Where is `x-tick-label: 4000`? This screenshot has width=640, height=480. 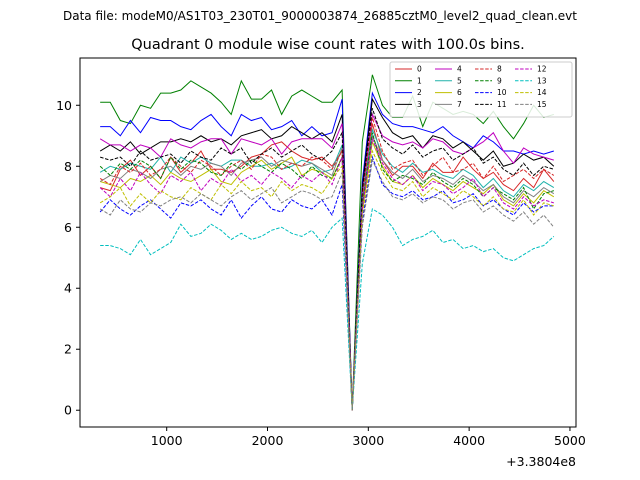 x-tick-label: 4000 is located at coordinates (469, 440).